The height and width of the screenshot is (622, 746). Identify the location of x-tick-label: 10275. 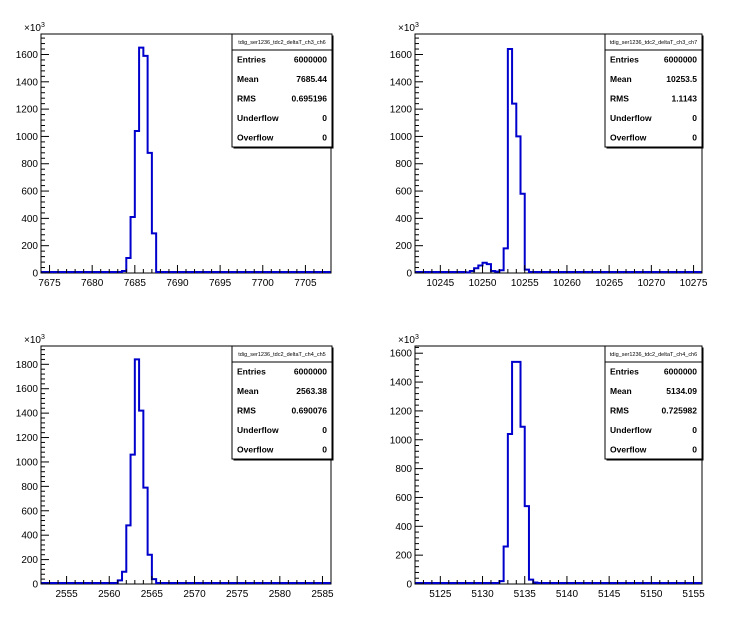
(694, 283).